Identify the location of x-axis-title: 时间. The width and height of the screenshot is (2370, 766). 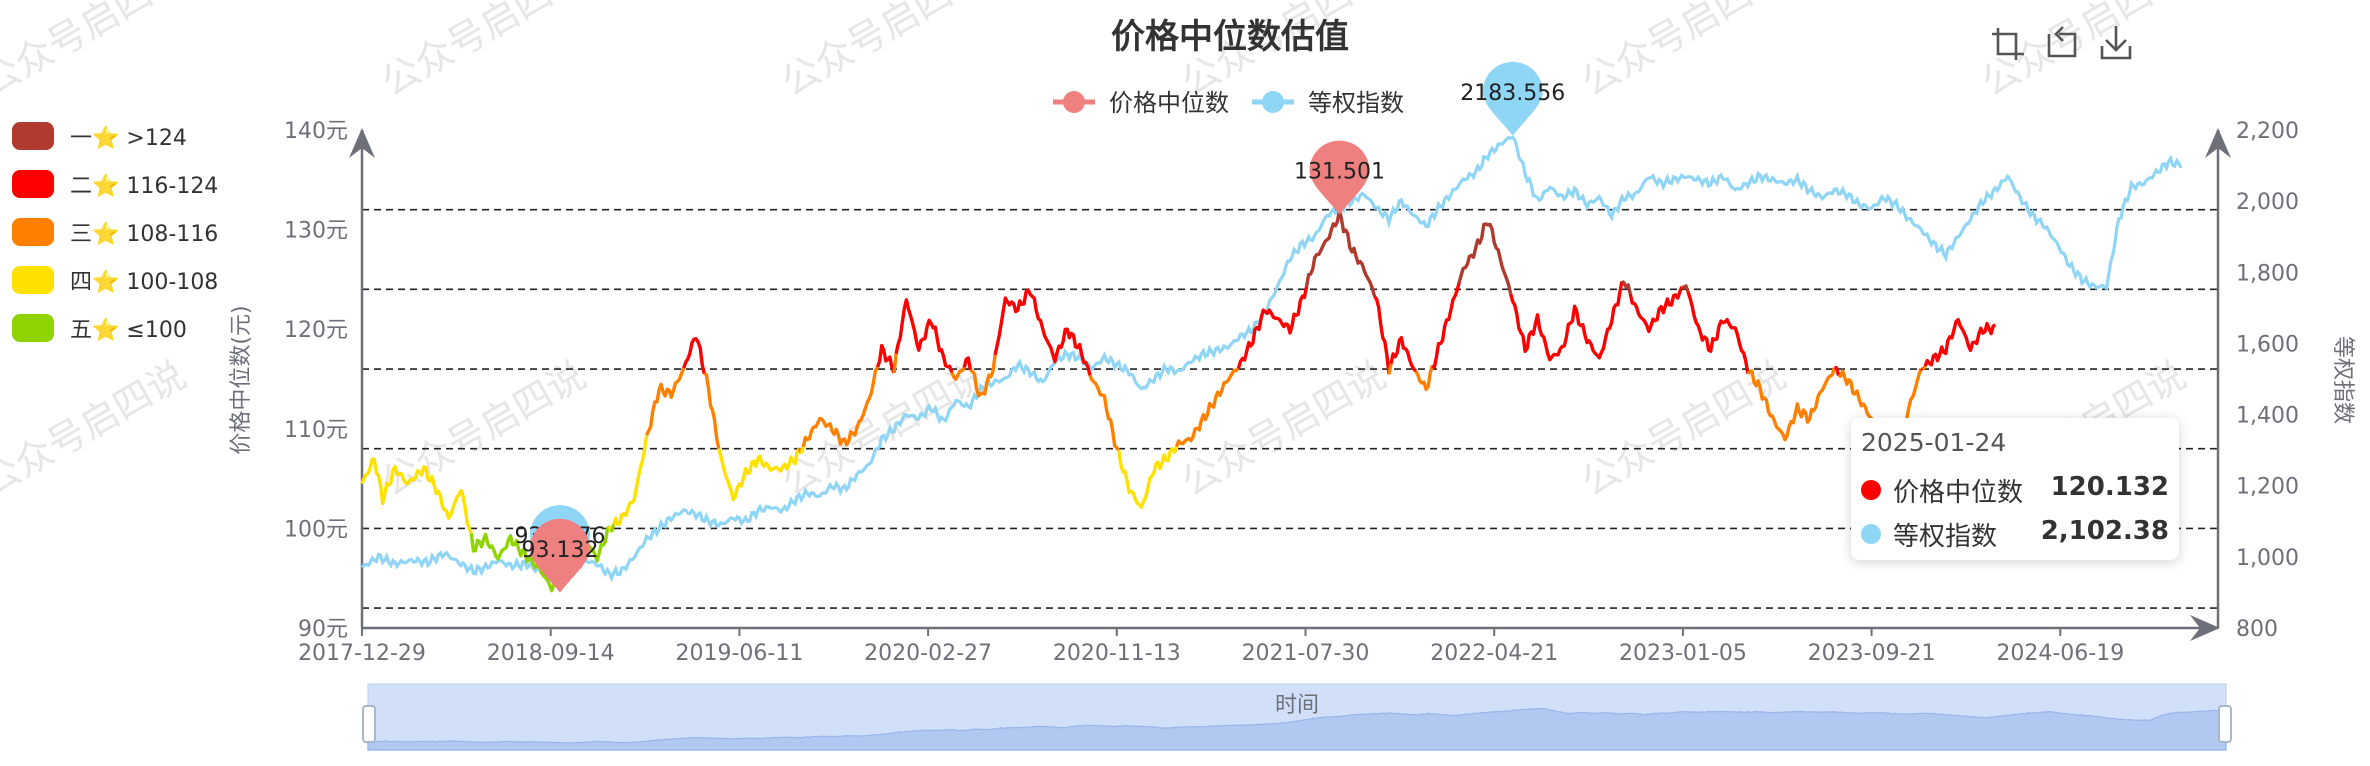
(1297, 705).